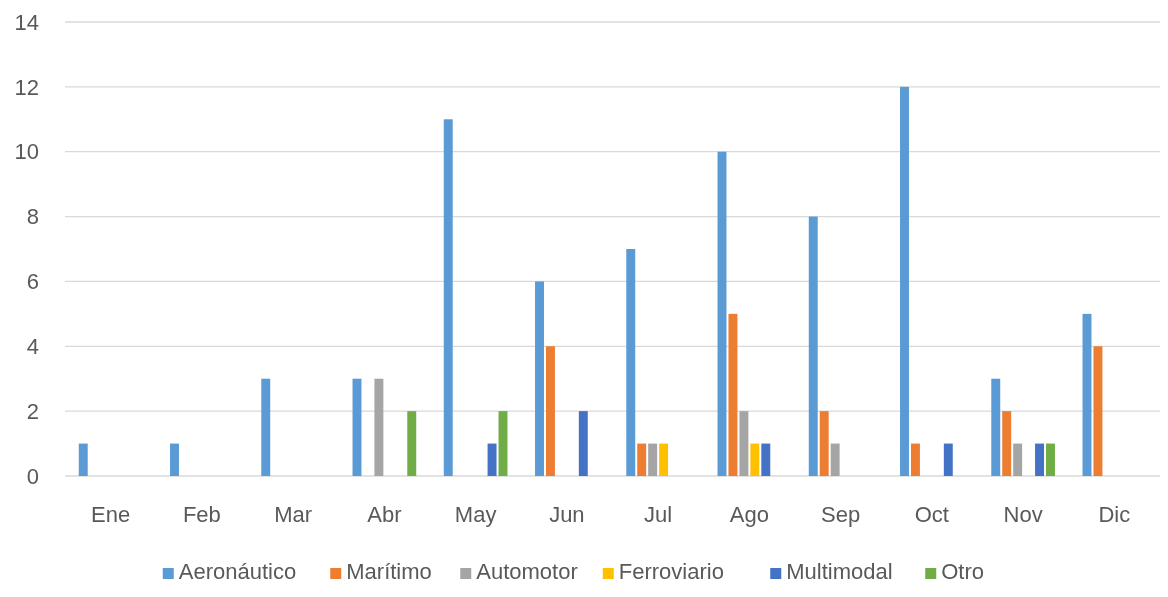  What do you see at coordinates (658, 514) in the screenshot?
I see `x-tick-label: Jul` at bounding box center [658, 514].